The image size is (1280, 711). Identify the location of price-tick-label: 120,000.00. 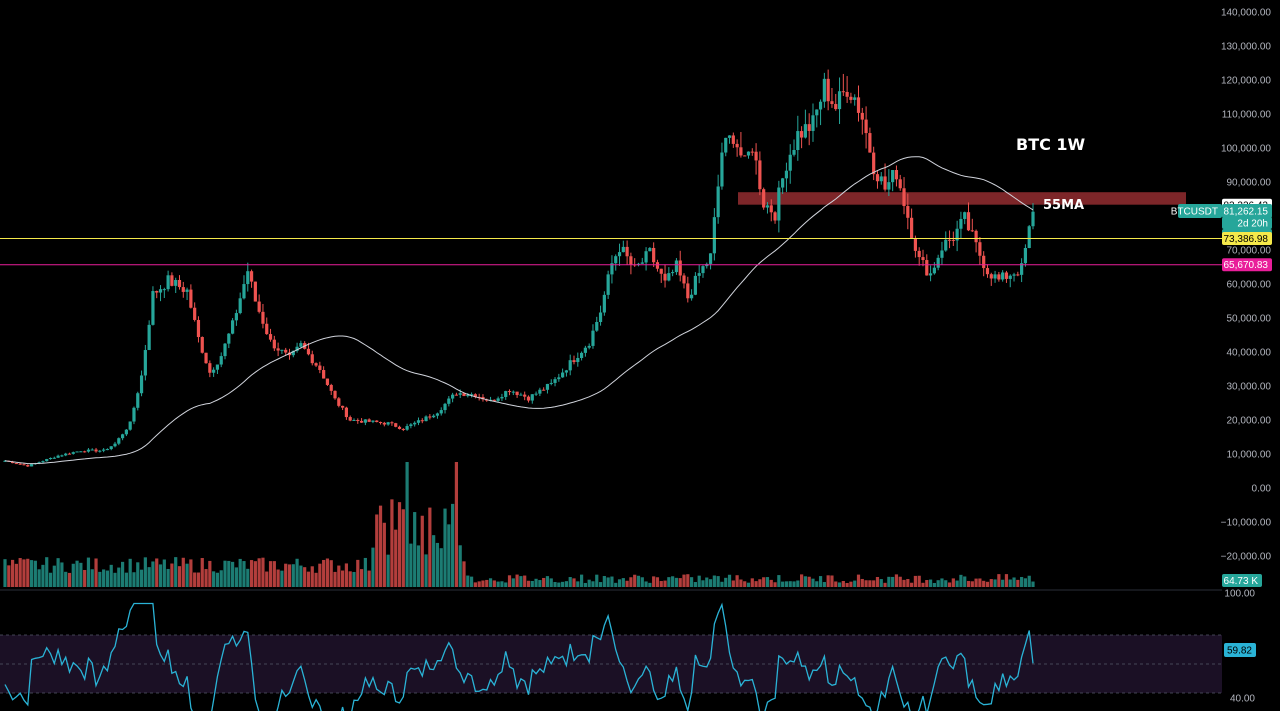
(1246, 81).